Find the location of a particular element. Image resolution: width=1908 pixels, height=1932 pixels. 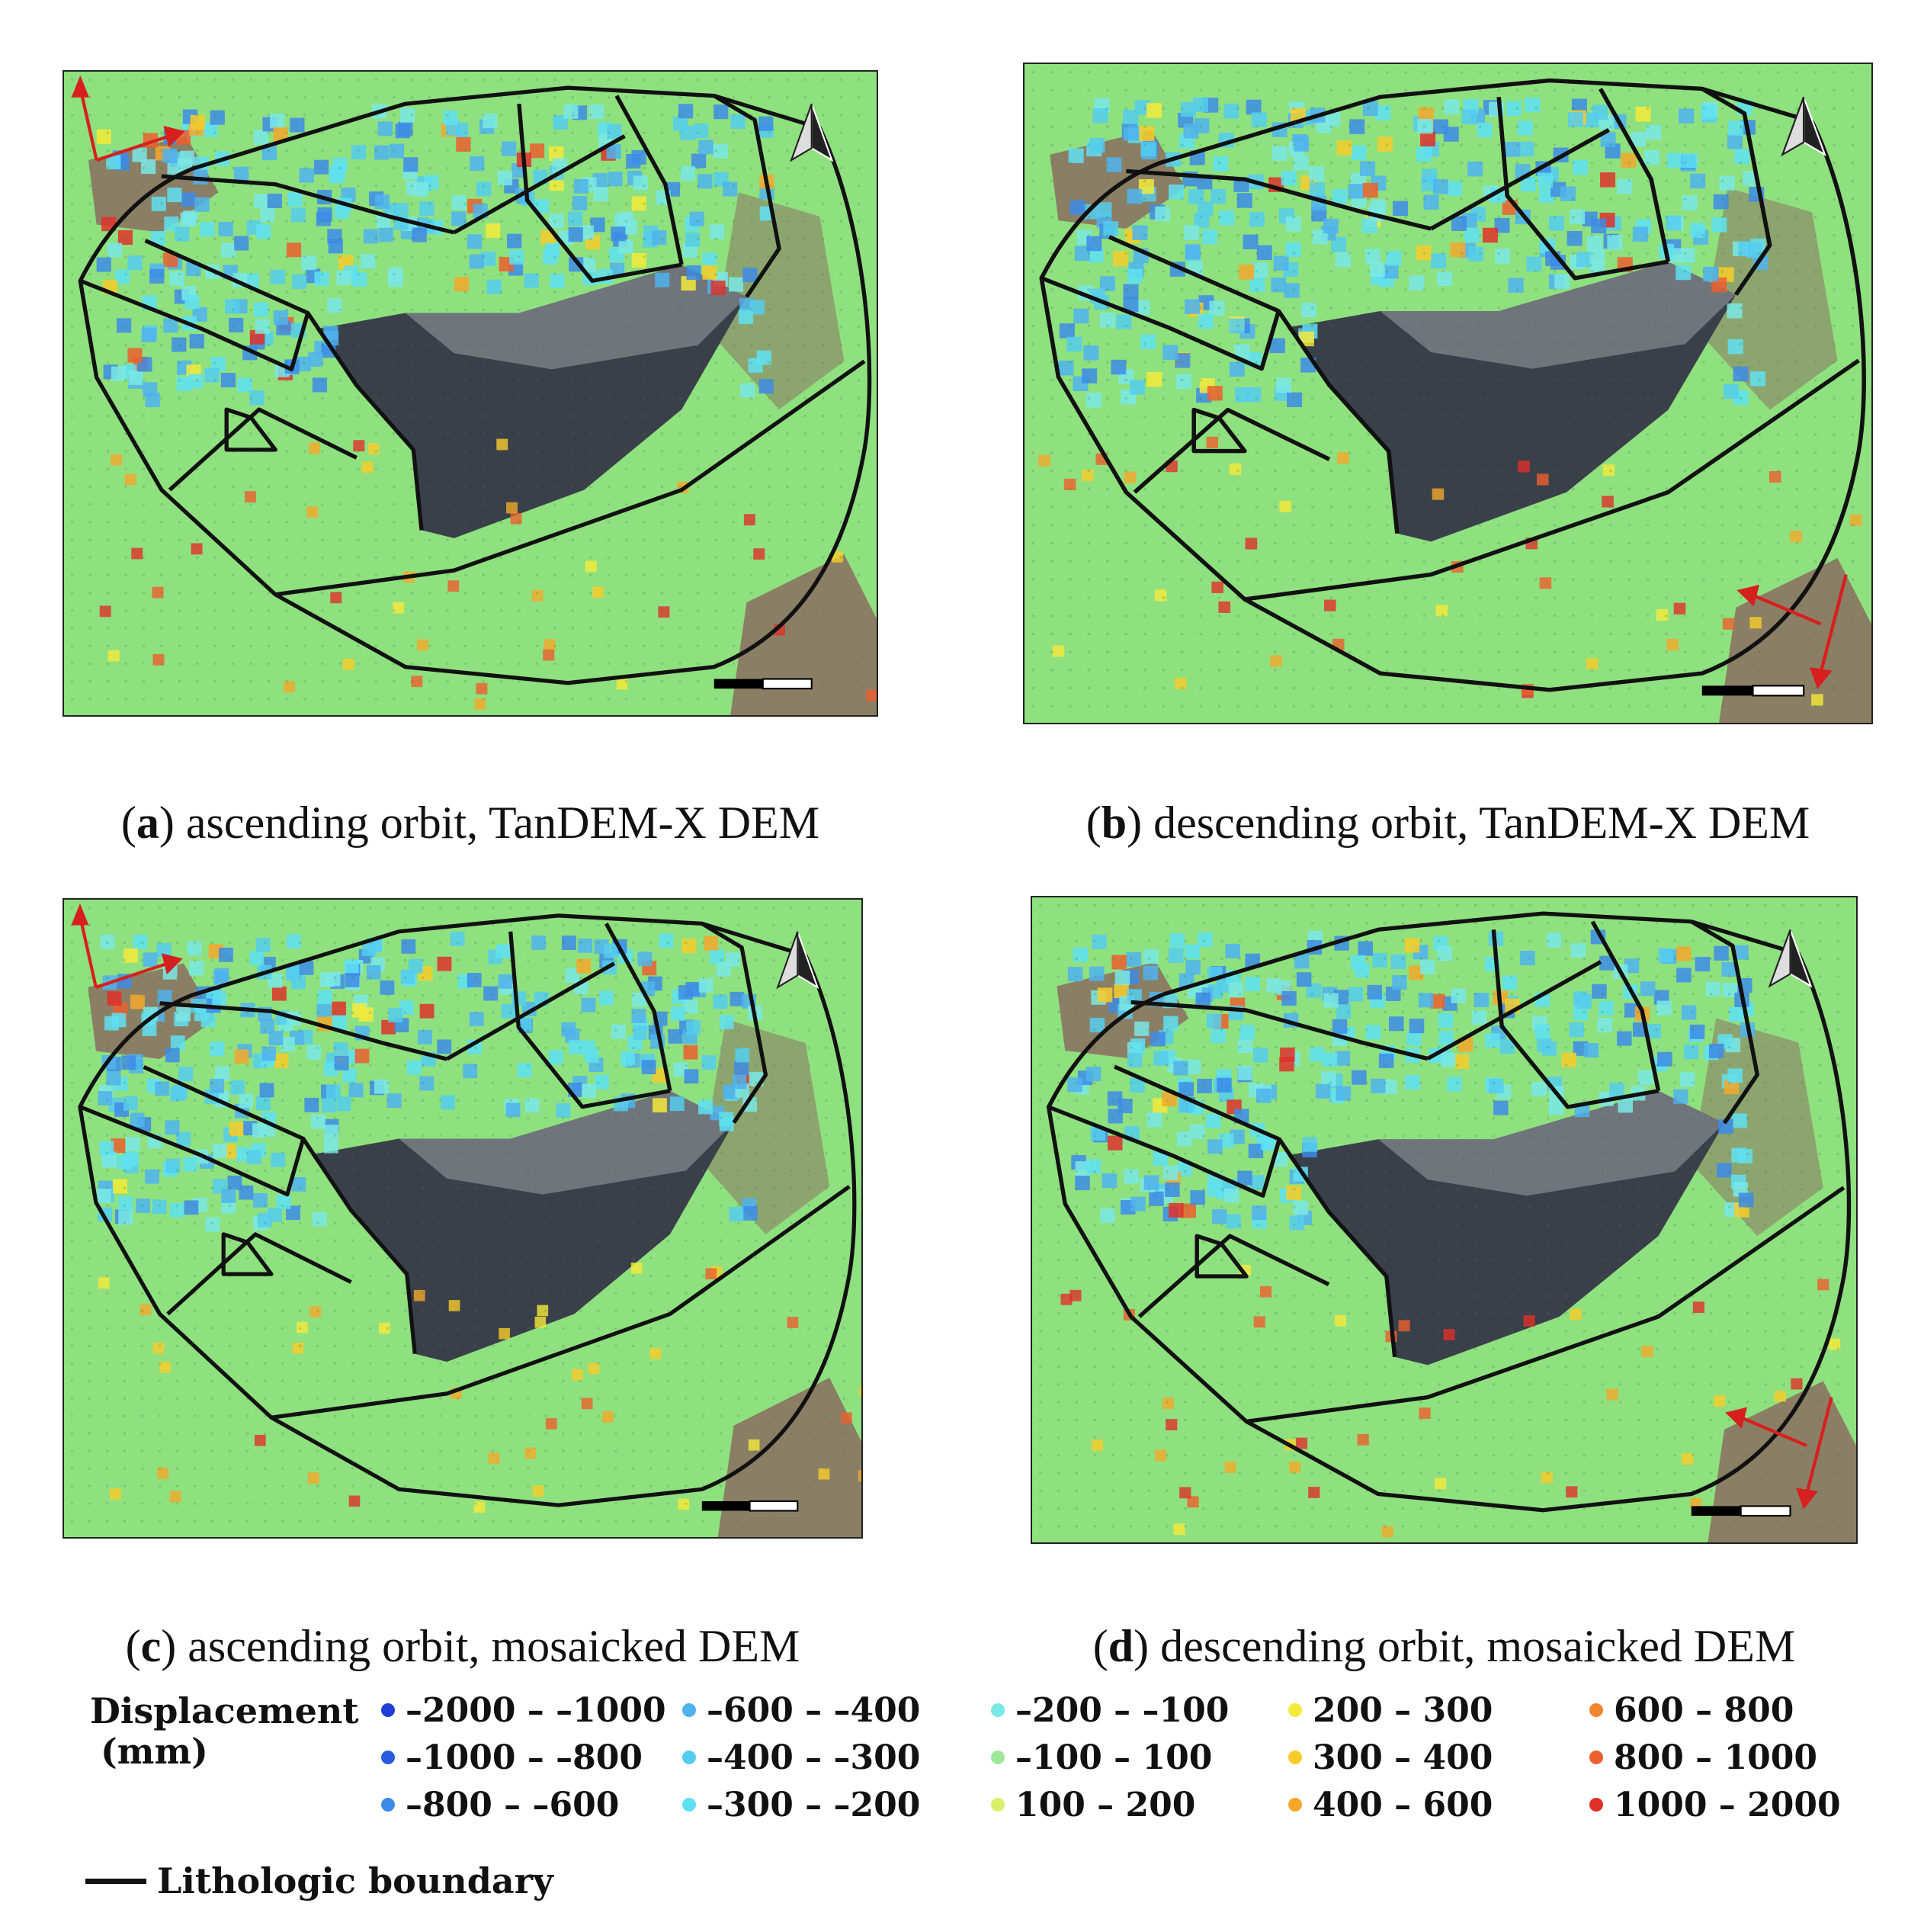

legend-class: –200 – –100 is located at coordinates (1110, 1710).